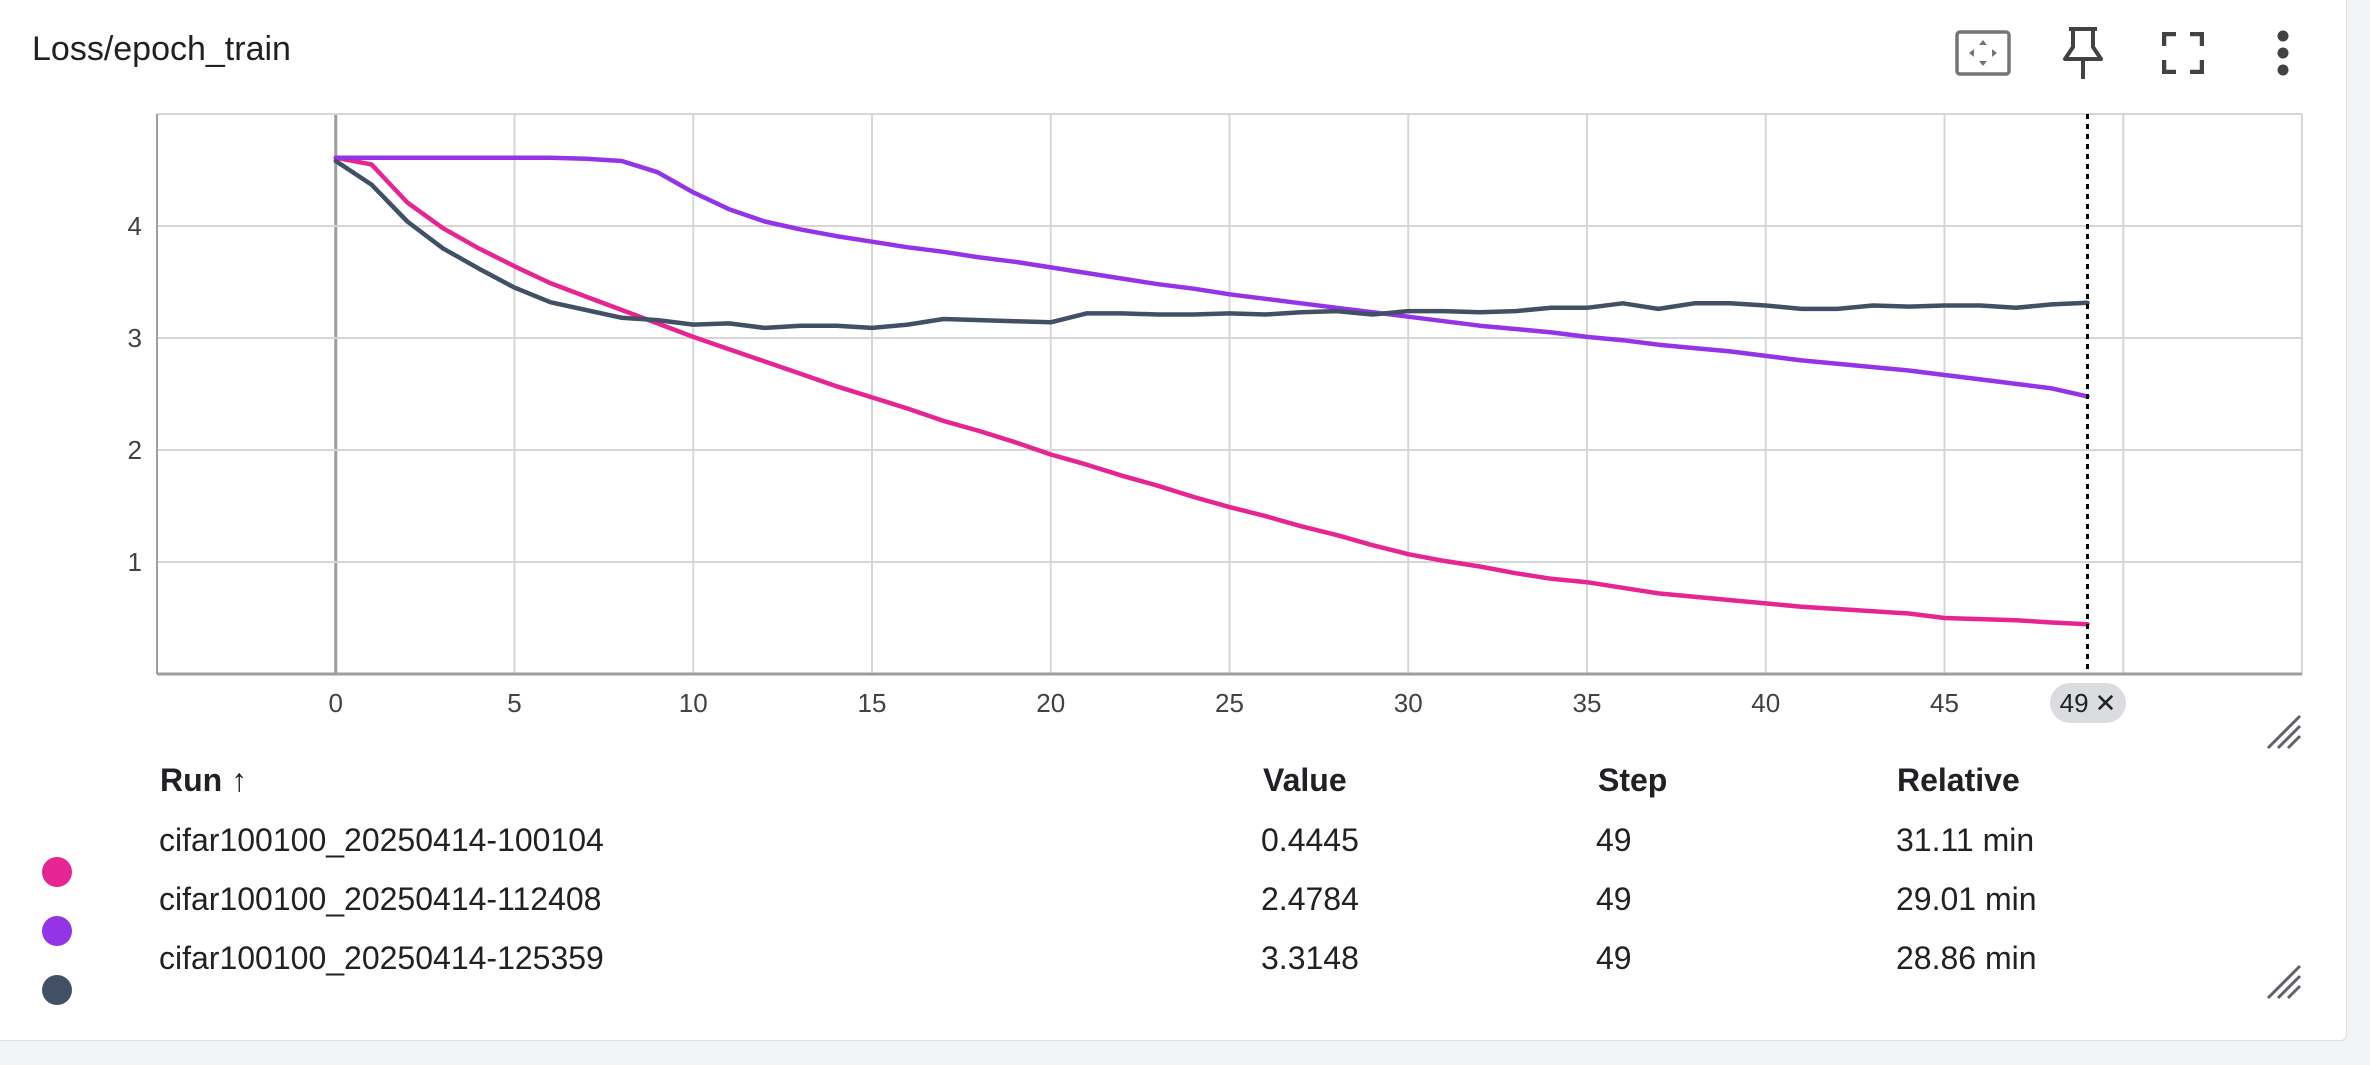  What do you see at coordinates (1966, 958) in the screenshot?
I see `table-row-relative: 28.86 min` at bounding box center [1966, 958].